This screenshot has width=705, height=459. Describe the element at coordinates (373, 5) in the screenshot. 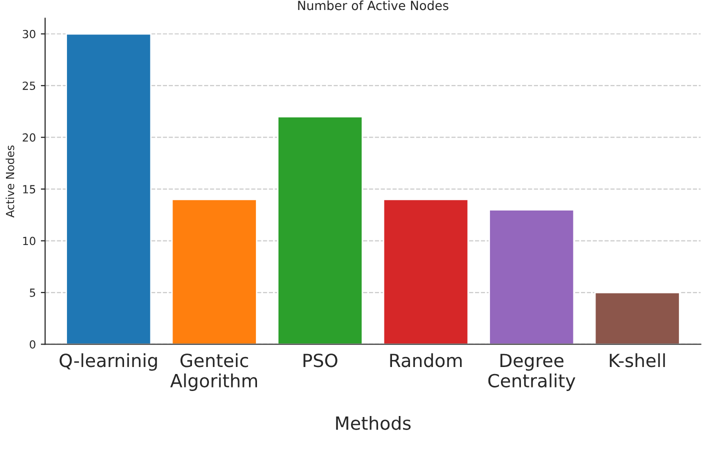

I see `chart-title: Number of Active Nodes` at that location.